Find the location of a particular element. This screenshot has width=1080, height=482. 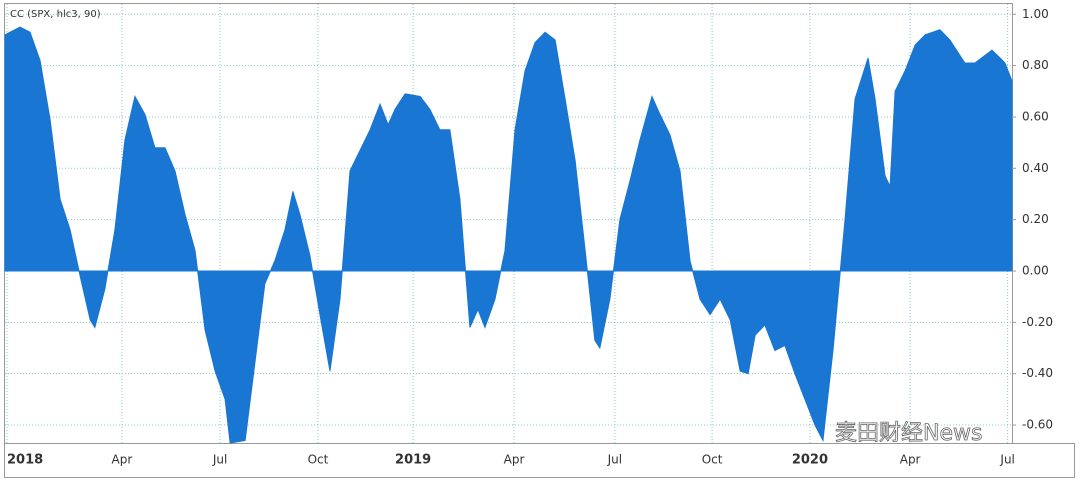

watermark: 麦田财经News is located at coordinates (908, 433).